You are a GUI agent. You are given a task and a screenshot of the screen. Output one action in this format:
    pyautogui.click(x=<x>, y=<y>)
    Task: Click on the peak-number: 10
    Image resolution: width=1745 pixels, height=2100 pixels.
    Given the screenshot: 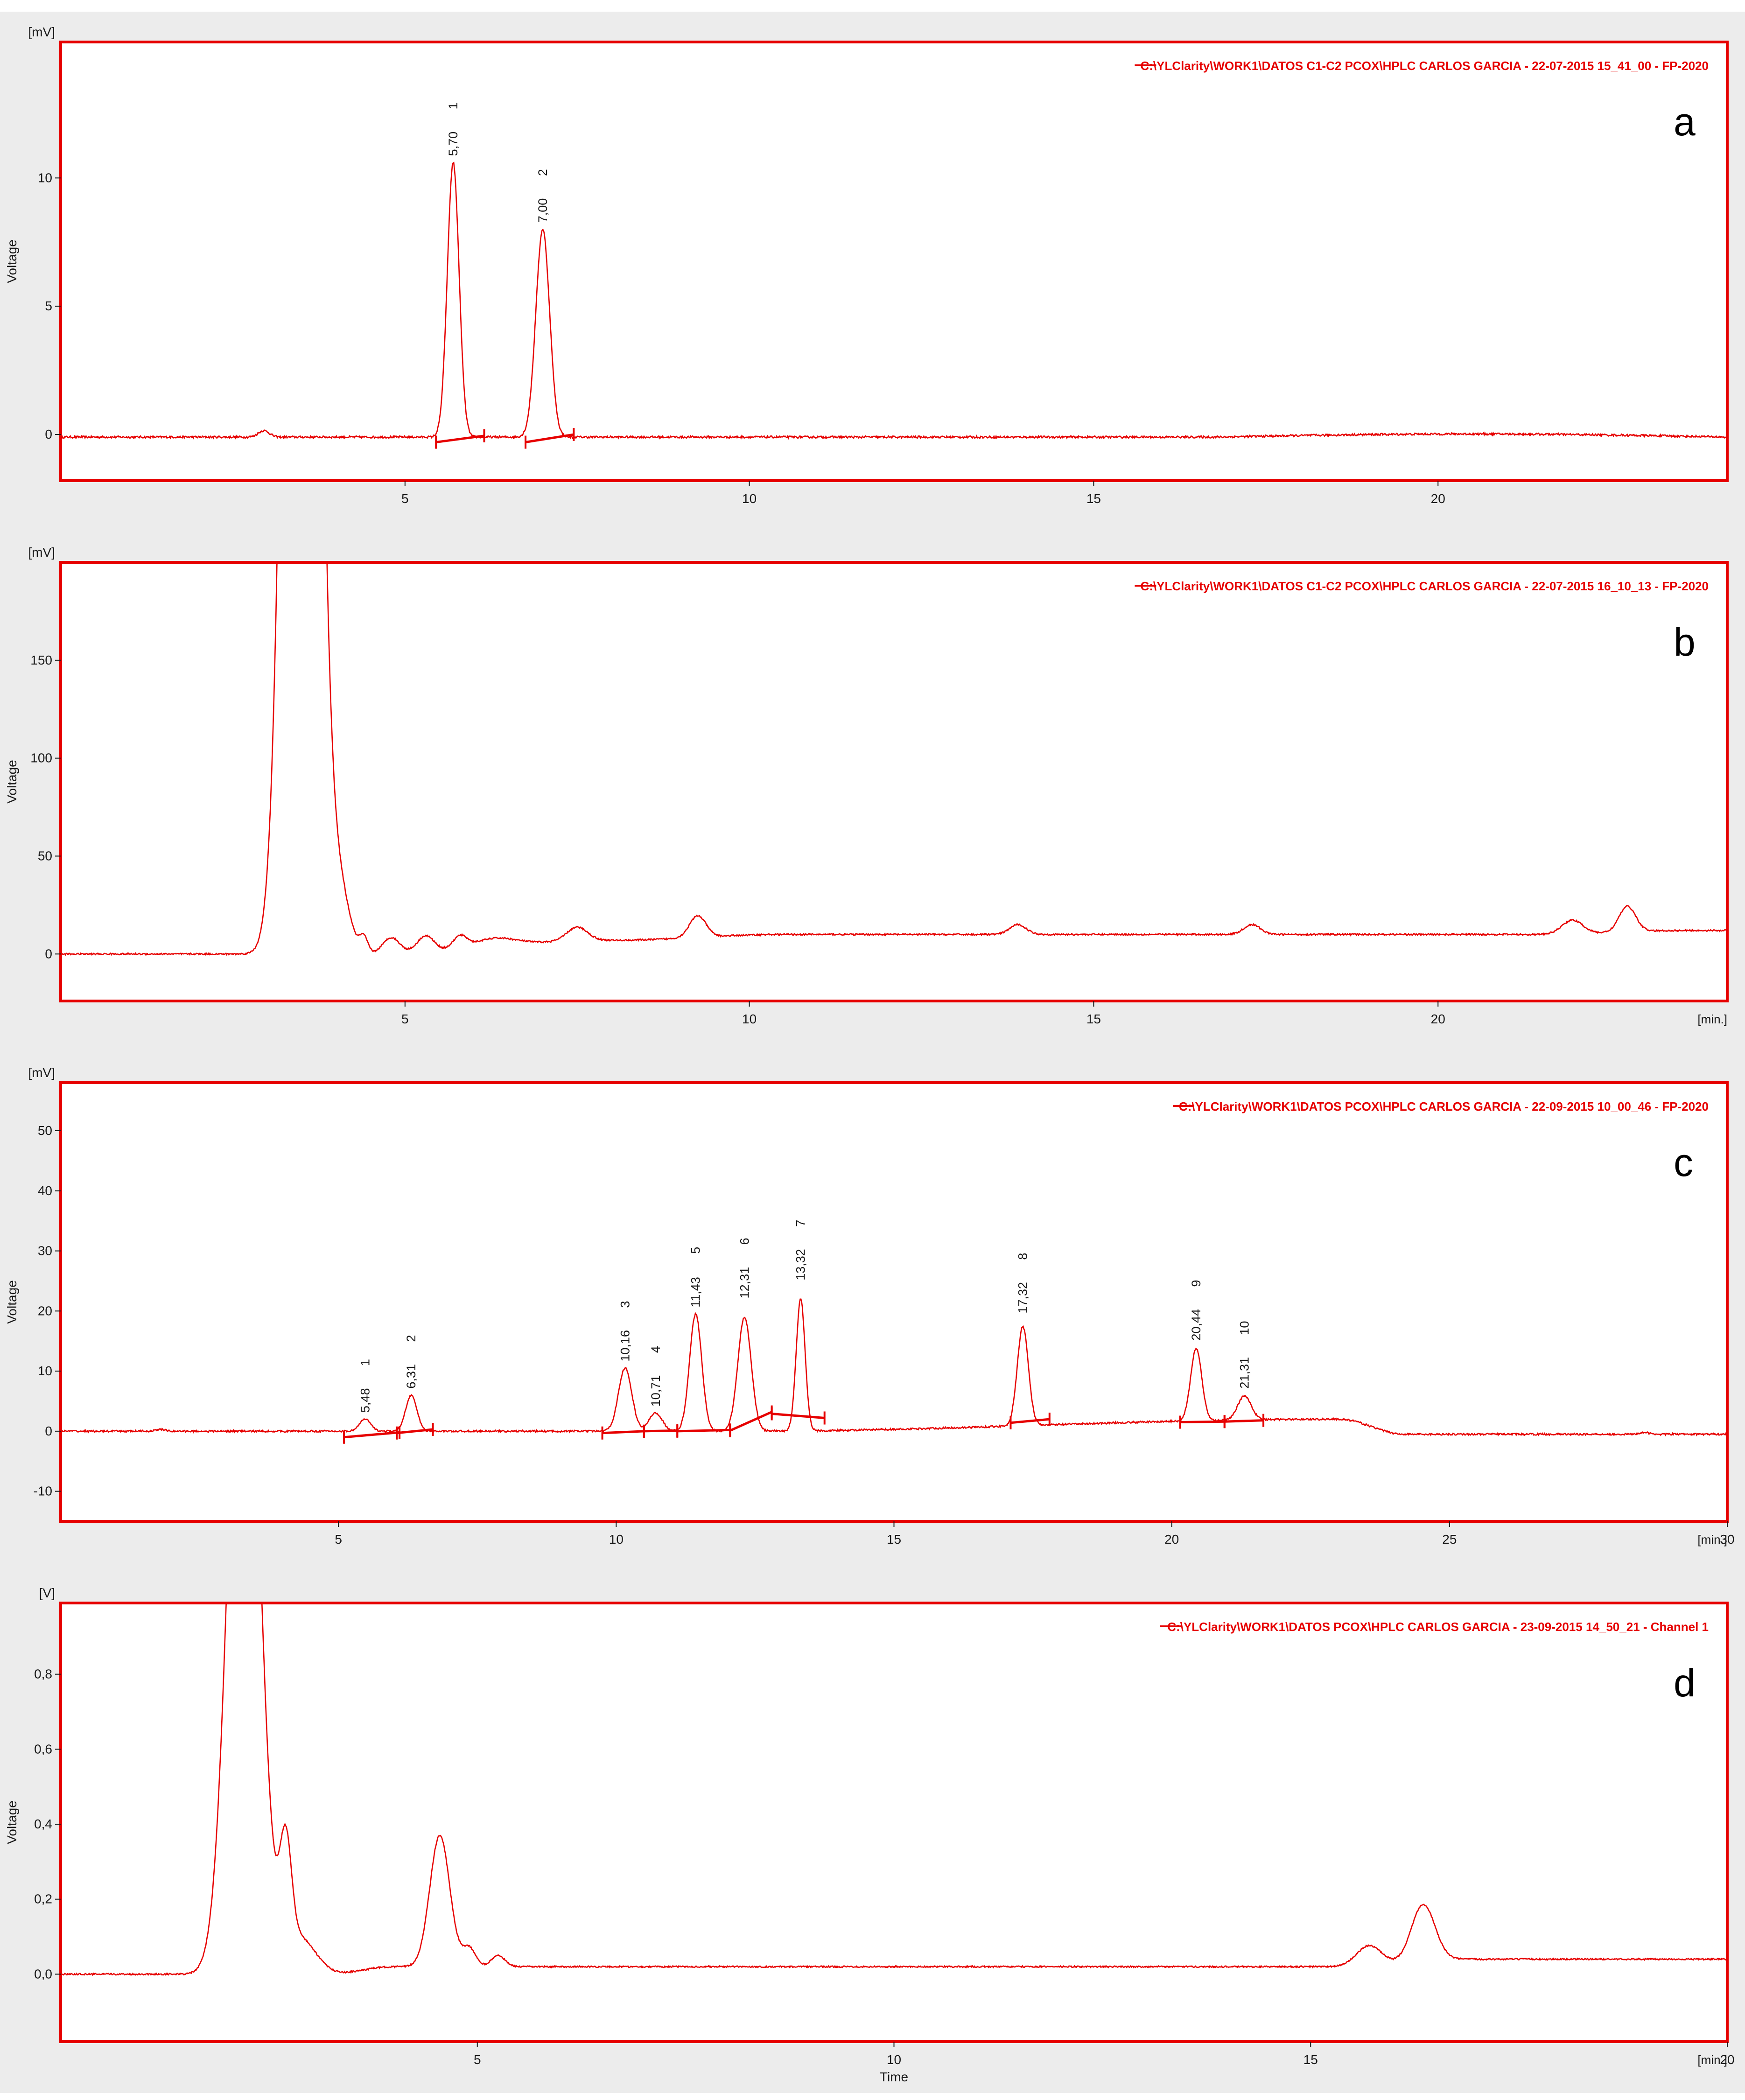 What is the action you would take?
    pyautogui.click(x=1245, y=1328)
    